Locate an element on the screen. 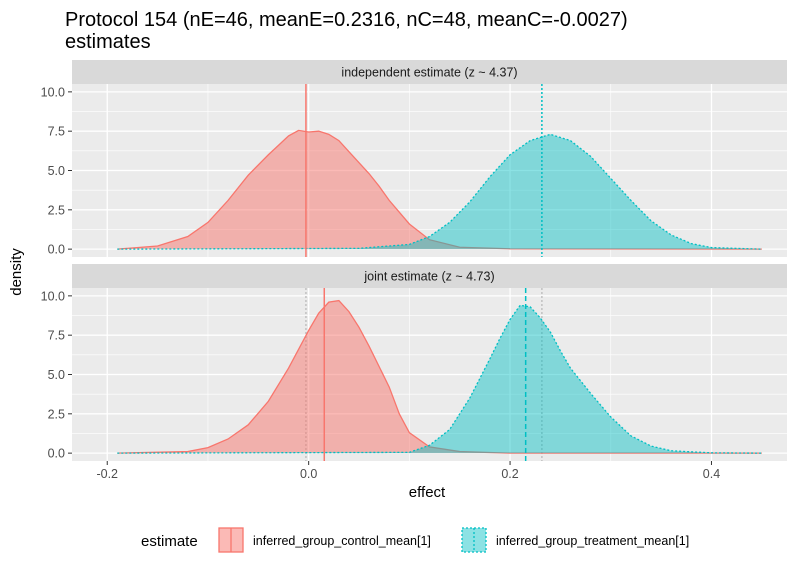 This screenshot has width=800, height=571. x-axis: -0.2 0.0 0.2 0.4 is located at coordinates (408, 471).